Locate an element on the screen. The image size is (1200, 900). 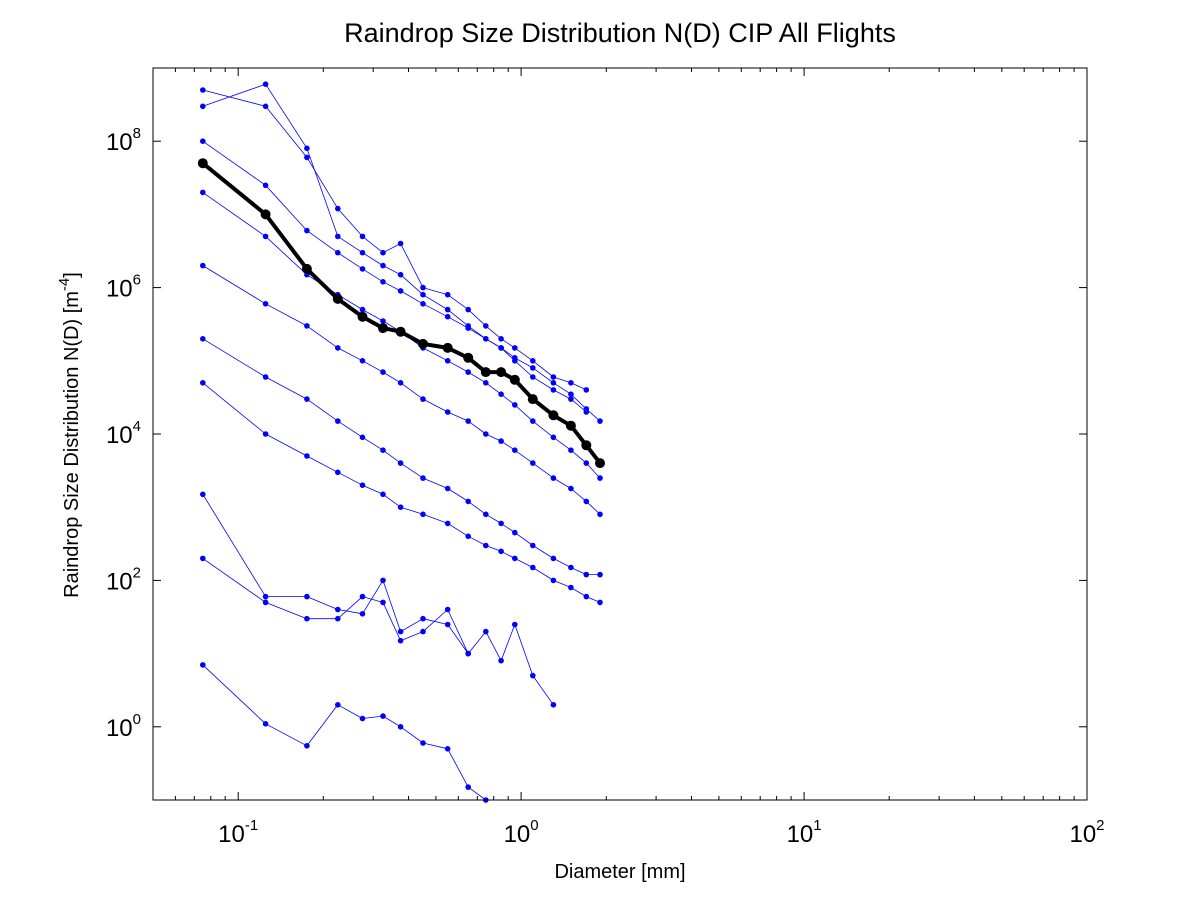
x-tick-label: 10¹ is located at coordinates (804, 832).